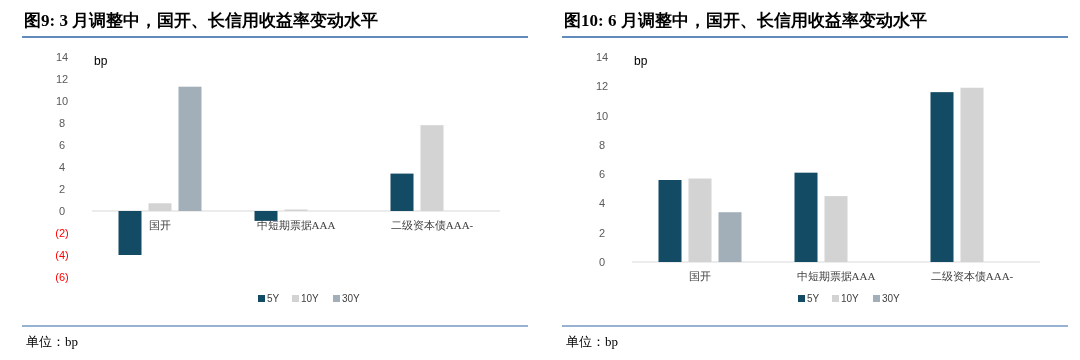 Image resolution: width=1080 pixels, height=360 pixels. I want to click on y-tick-label: (4), so click(62, 255).